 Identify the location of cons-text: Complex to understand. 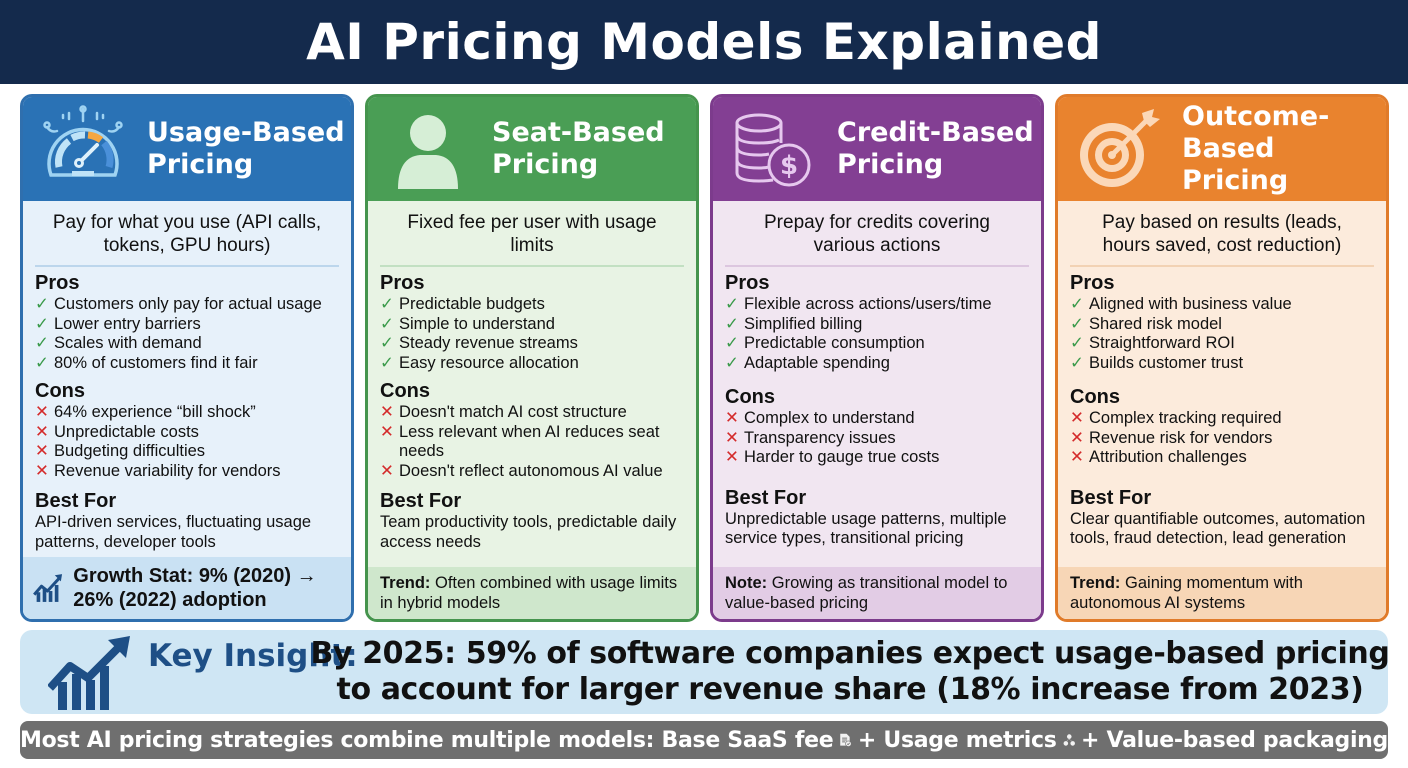
(829, 418).